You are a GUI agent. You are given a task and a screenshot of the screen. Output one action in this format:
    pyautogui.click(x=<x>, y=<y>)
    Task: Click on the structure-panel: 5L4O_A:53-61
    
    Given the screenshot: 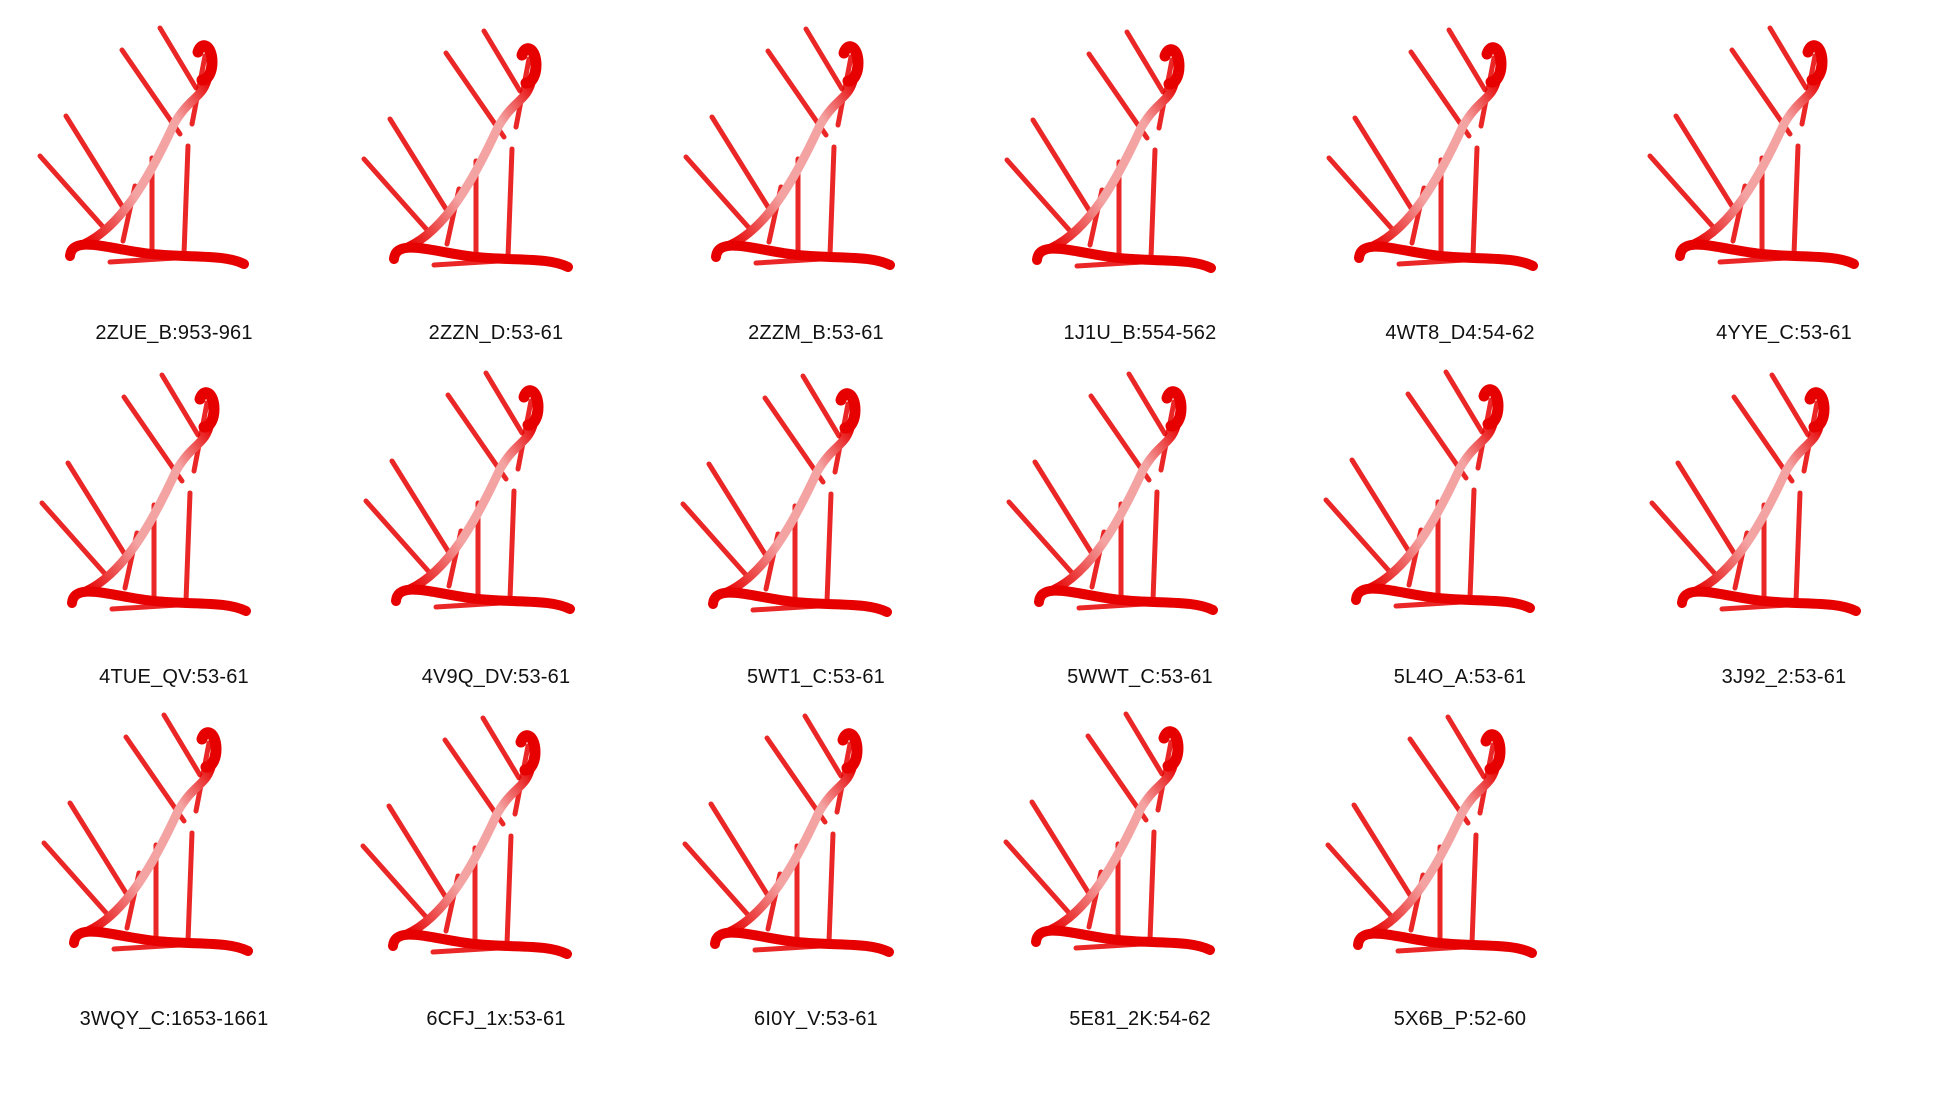 What is the action you would take?
    pyautogui.click(x=1460, y=522)
    